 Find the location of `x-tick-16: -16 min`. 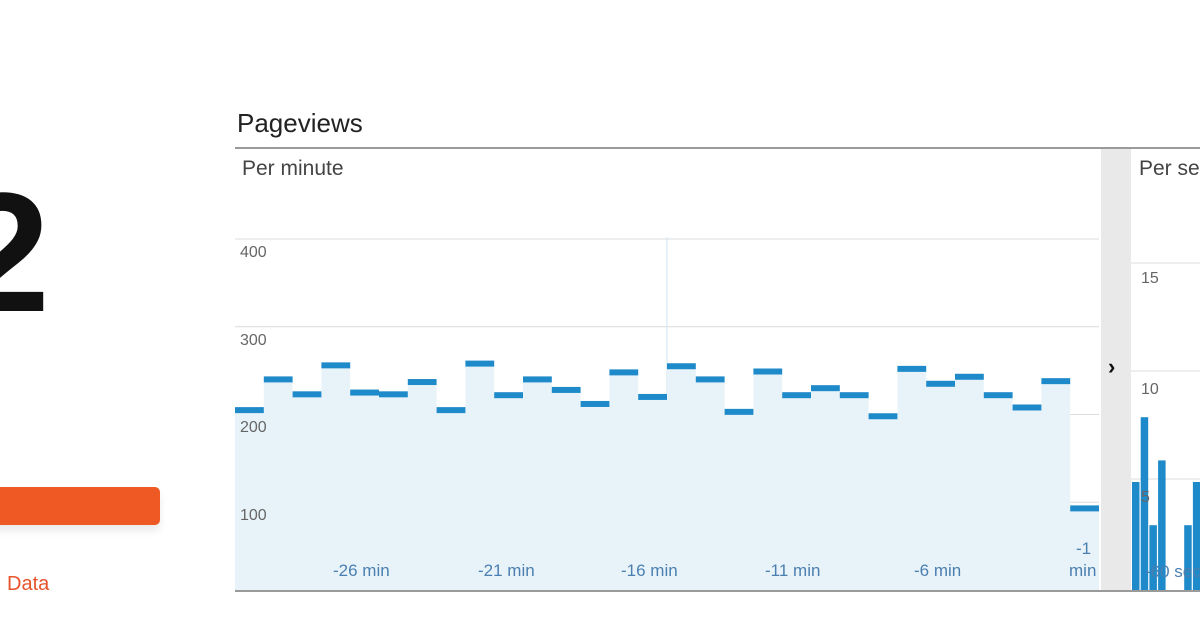

x-tick-16: -16 min is located at coordinates (649, 570).